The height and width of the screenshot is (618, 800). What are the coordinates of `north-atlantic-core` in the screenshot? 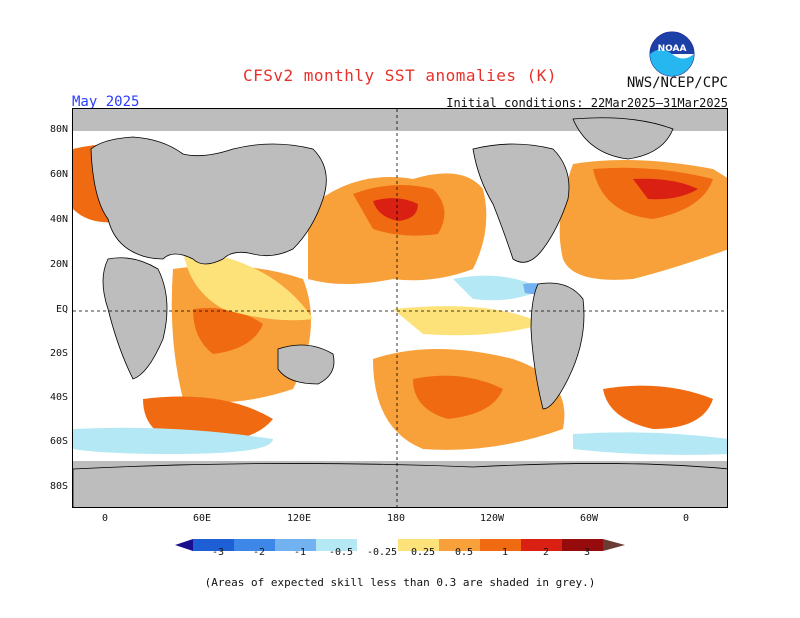 It's located at (665, 189).